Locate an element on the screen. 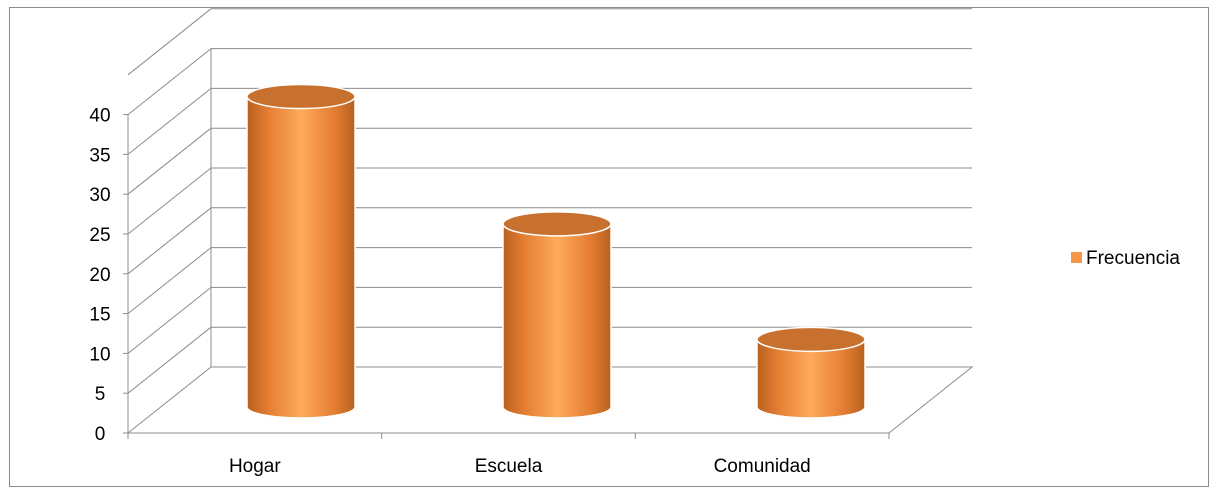 Image resolution: width=1222 pixels, height=495 pixels. legend-swatch is located at coordinates (1076, 257).